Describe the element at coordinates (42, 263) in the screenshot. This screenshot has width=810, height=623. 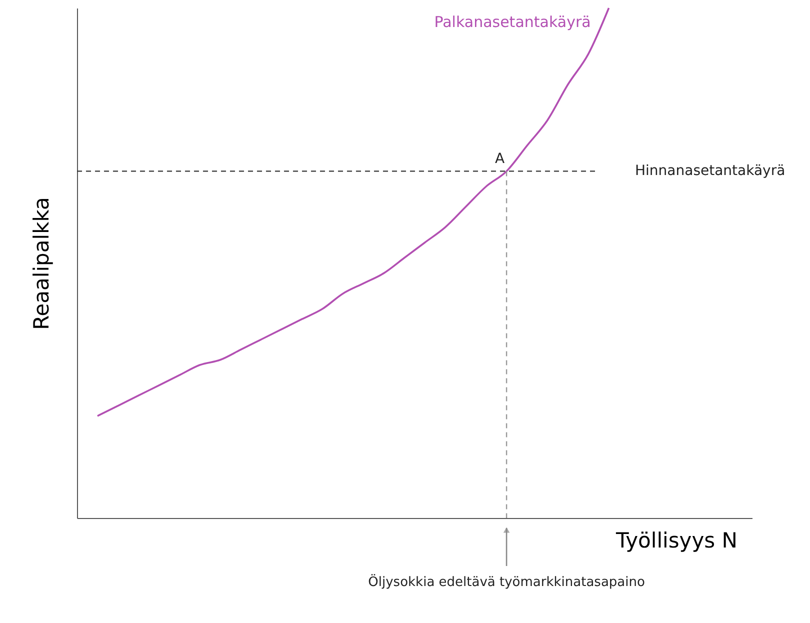
I see `y-axis-title: Reaalipalkka` at that location.